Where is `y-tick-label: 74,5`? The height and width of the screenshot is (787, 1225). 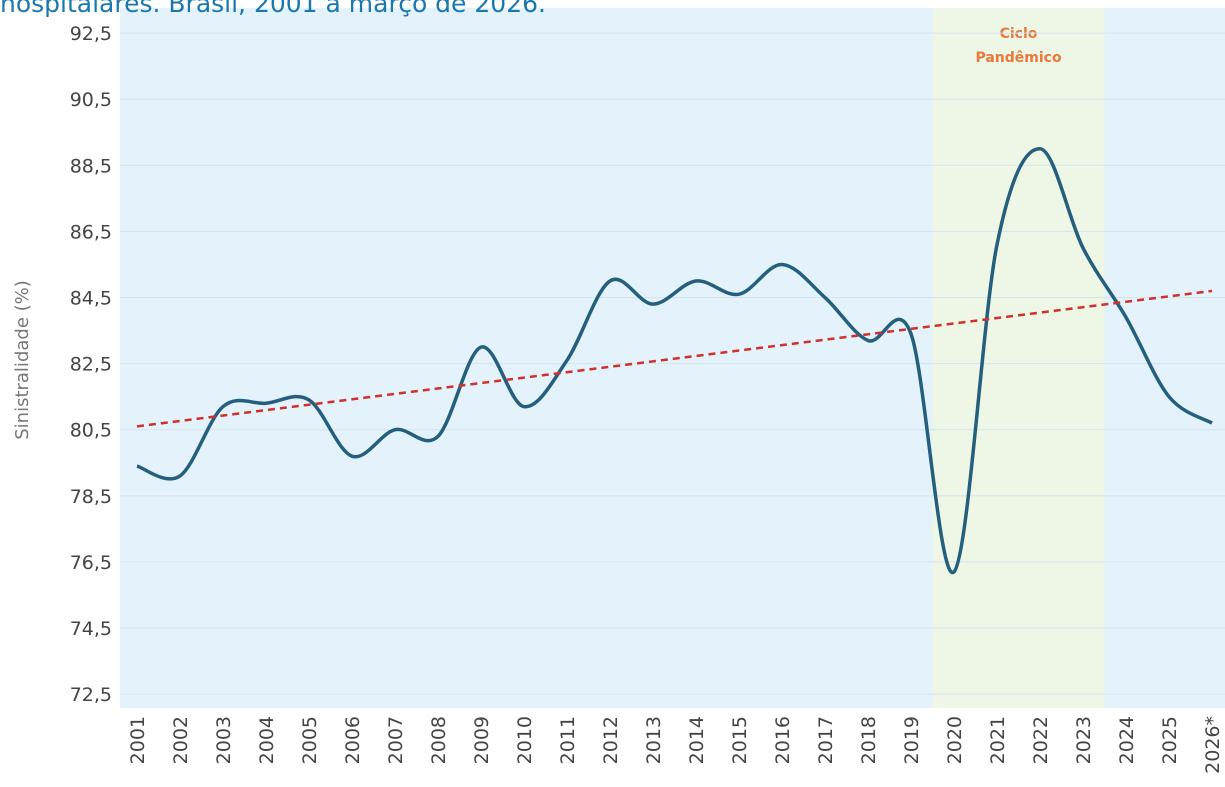
y-tick-label: 74,5 is located at coordinates (91, 629).